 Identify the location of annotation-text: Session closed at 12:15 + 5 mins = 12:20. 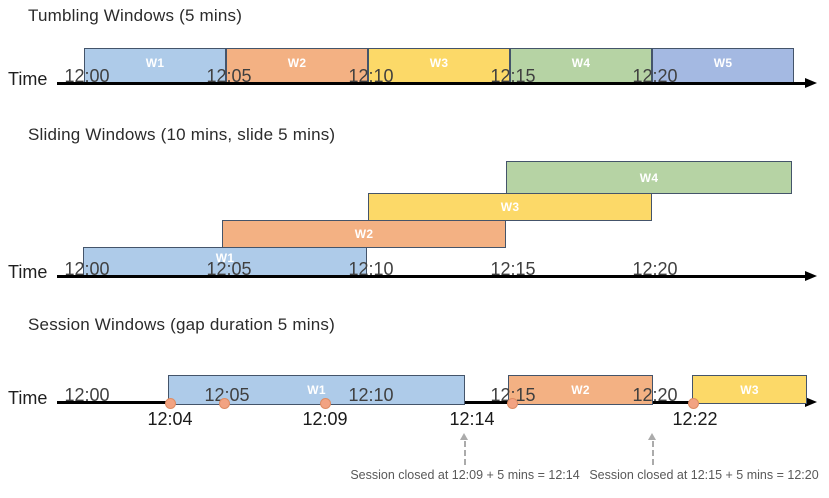
(704, 475).